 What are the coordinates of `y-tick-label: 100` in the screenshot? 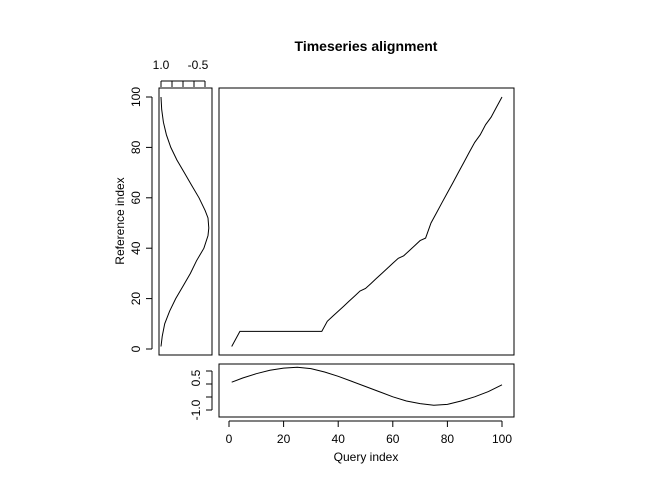 It's located at (136, 97).